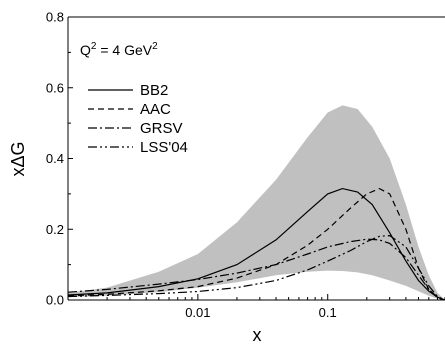  Describe the element at coordinates (155, 109) in the screenshot. I see `legend-label: AAC` at that location.